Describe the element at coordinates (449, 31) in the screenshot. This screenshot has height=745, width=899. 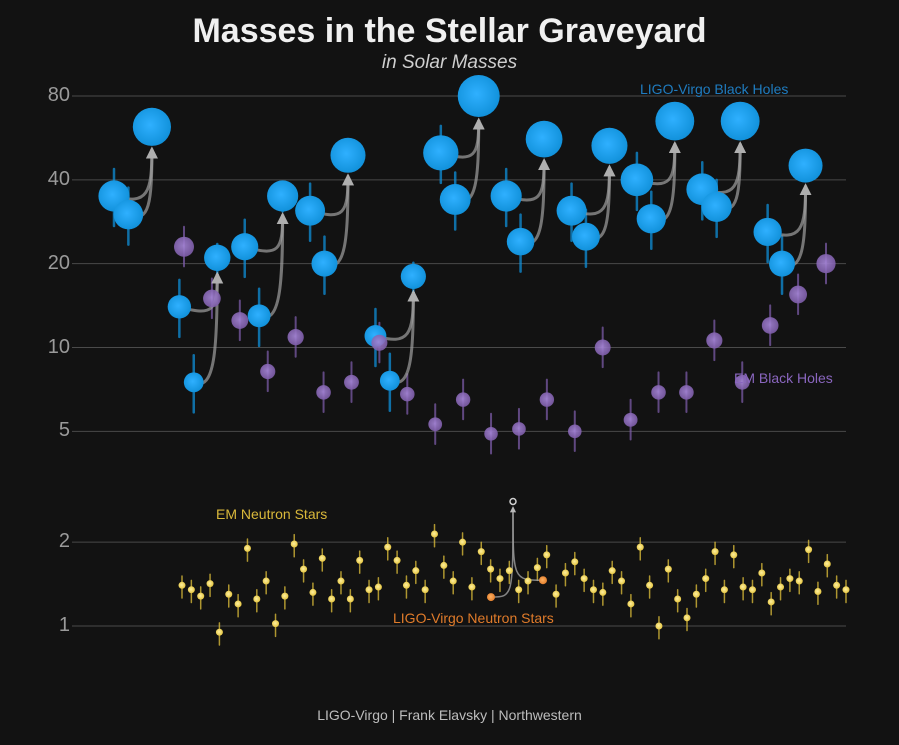
I see `chart-title: Masses in the Stellar Graveyard` at that location.